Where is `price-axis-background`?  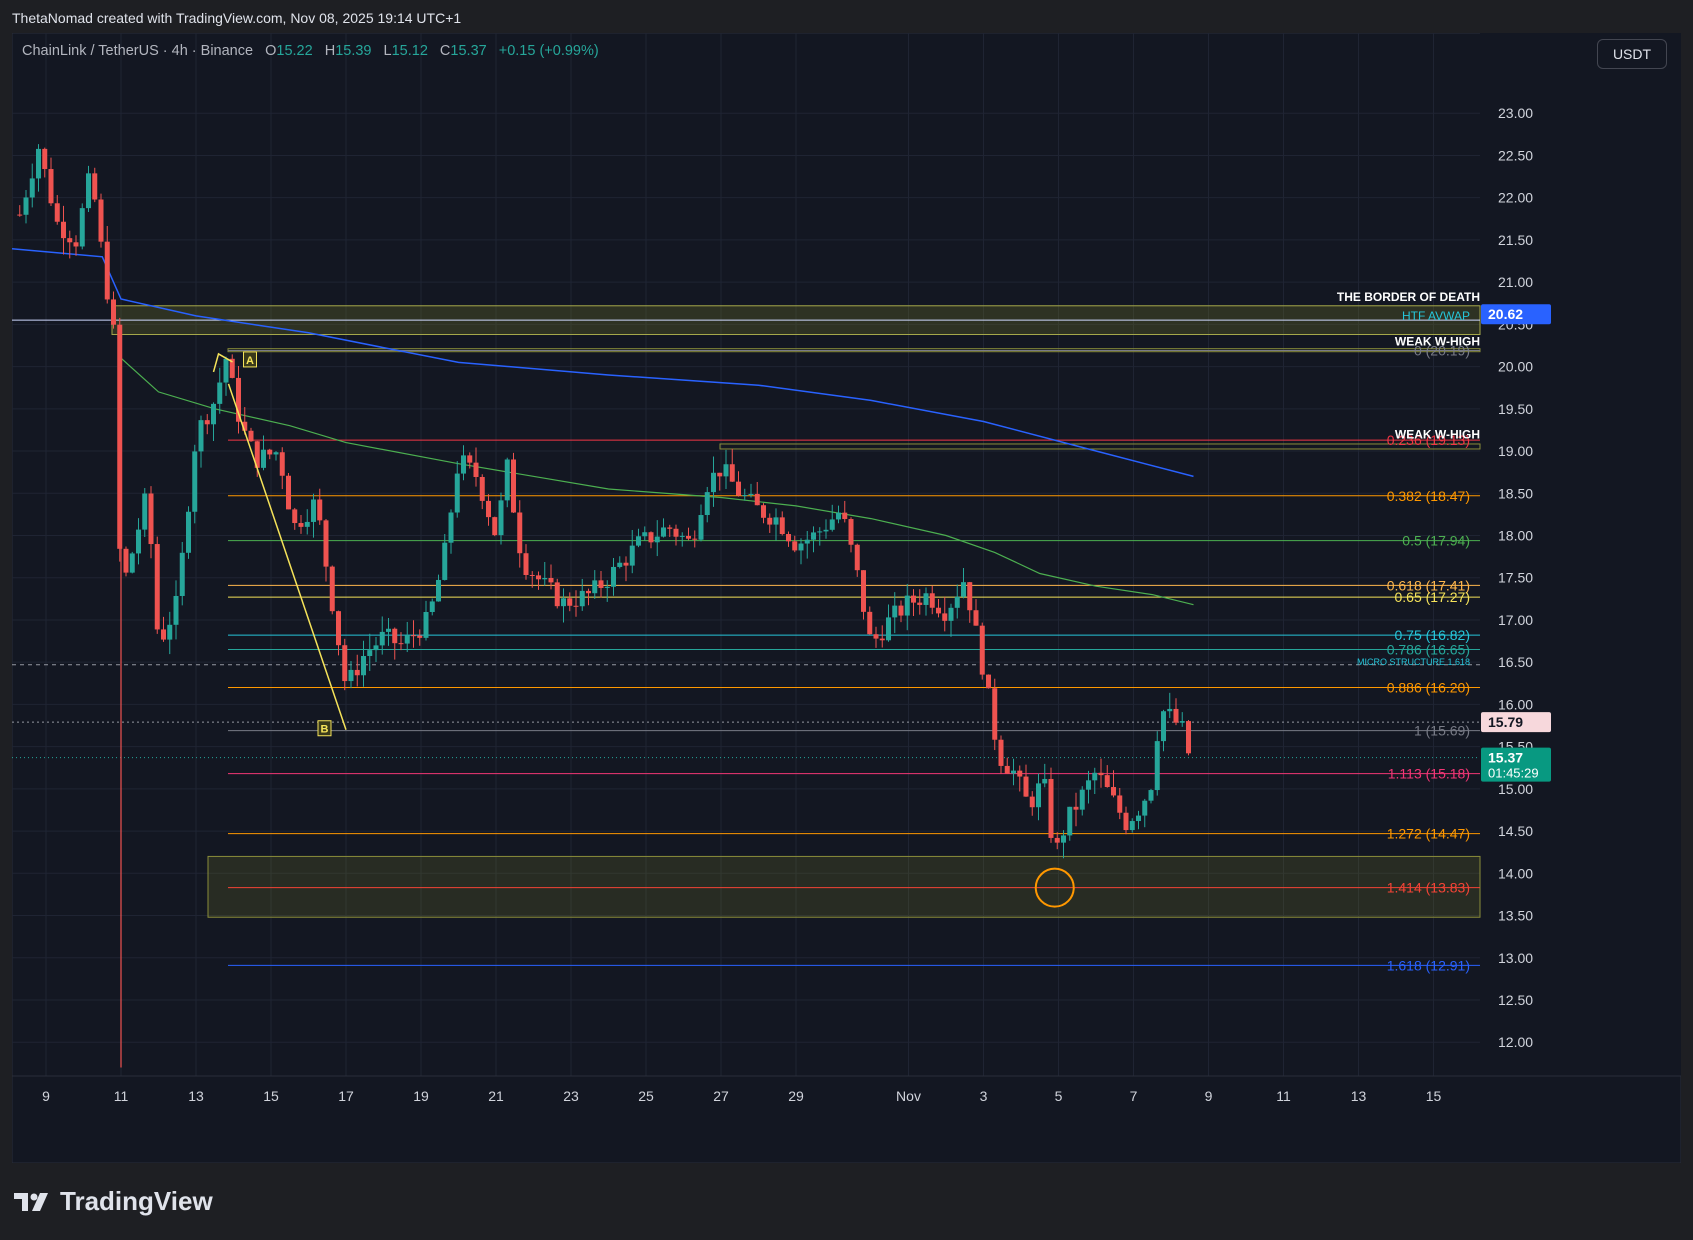
price-axis-background is located at coordinates (1580, 554).